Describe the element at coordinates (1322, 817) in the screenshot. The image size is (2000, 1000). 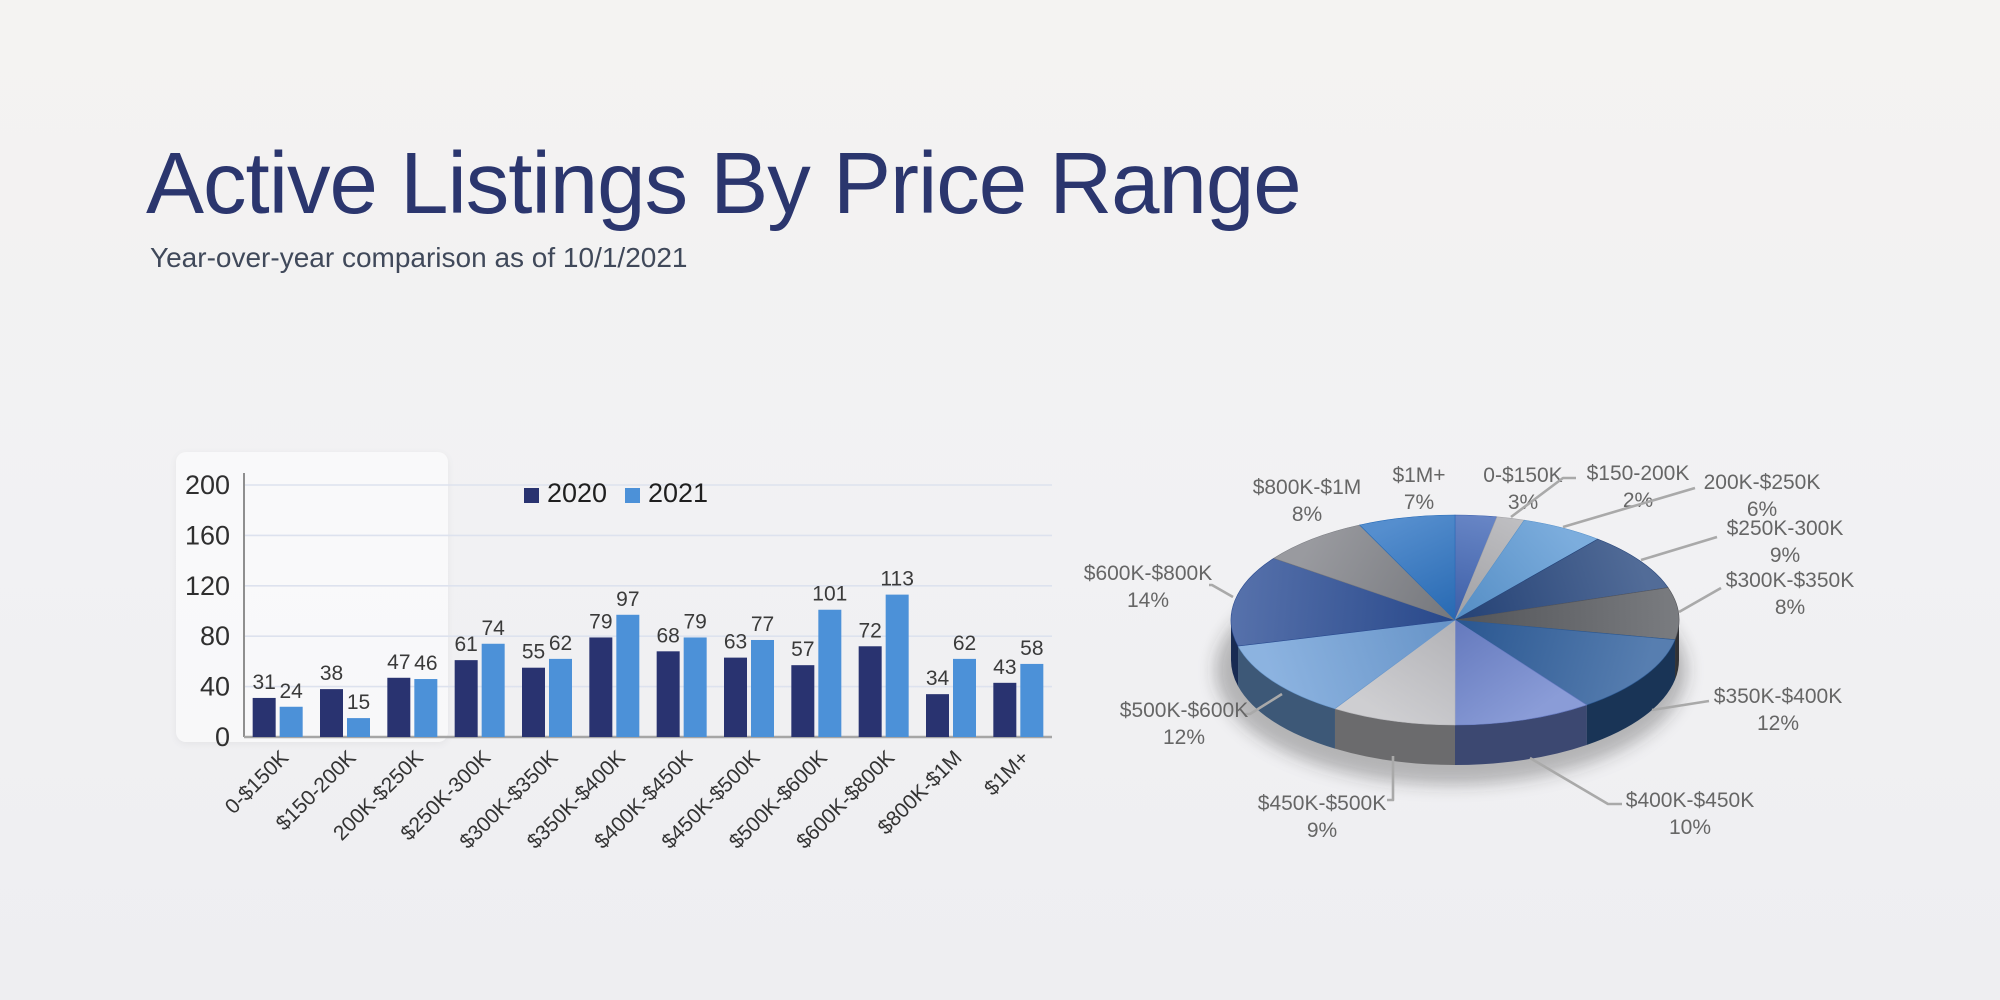
I see `pie-label-7: $450K-$500K 9%` at that location.